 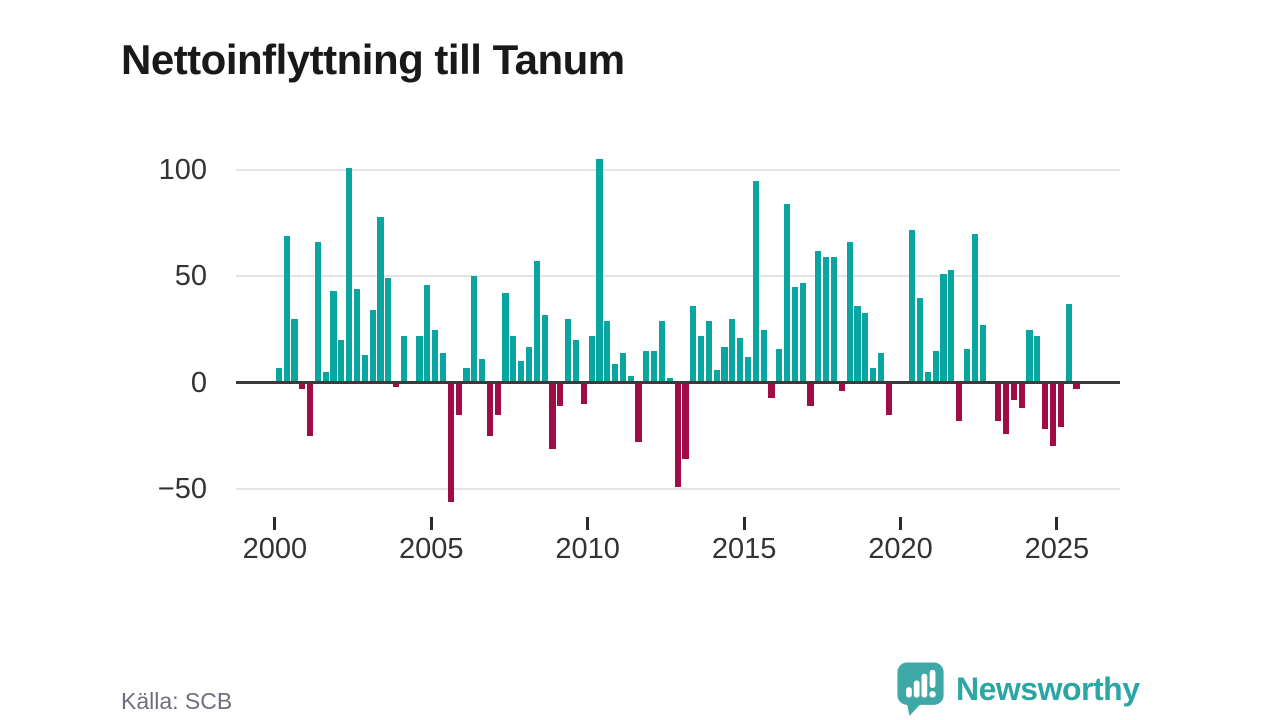 I want to click on bar-2020-q4, so click(x=927, y=377).